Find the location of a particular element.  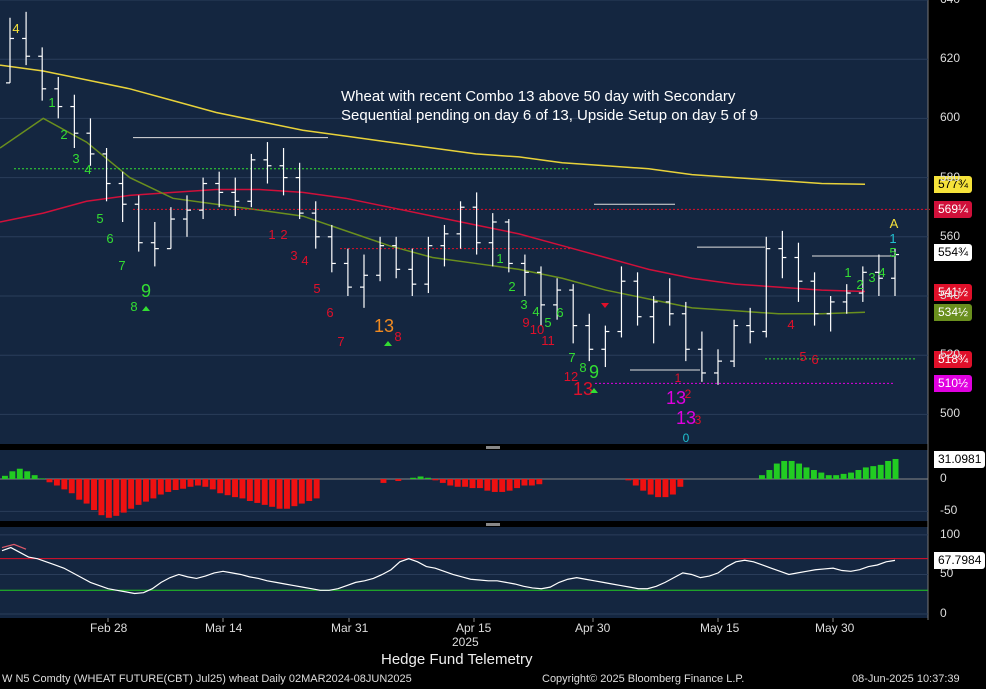

x-tick-label: Feb 28 is located at coordinates (109, 628).